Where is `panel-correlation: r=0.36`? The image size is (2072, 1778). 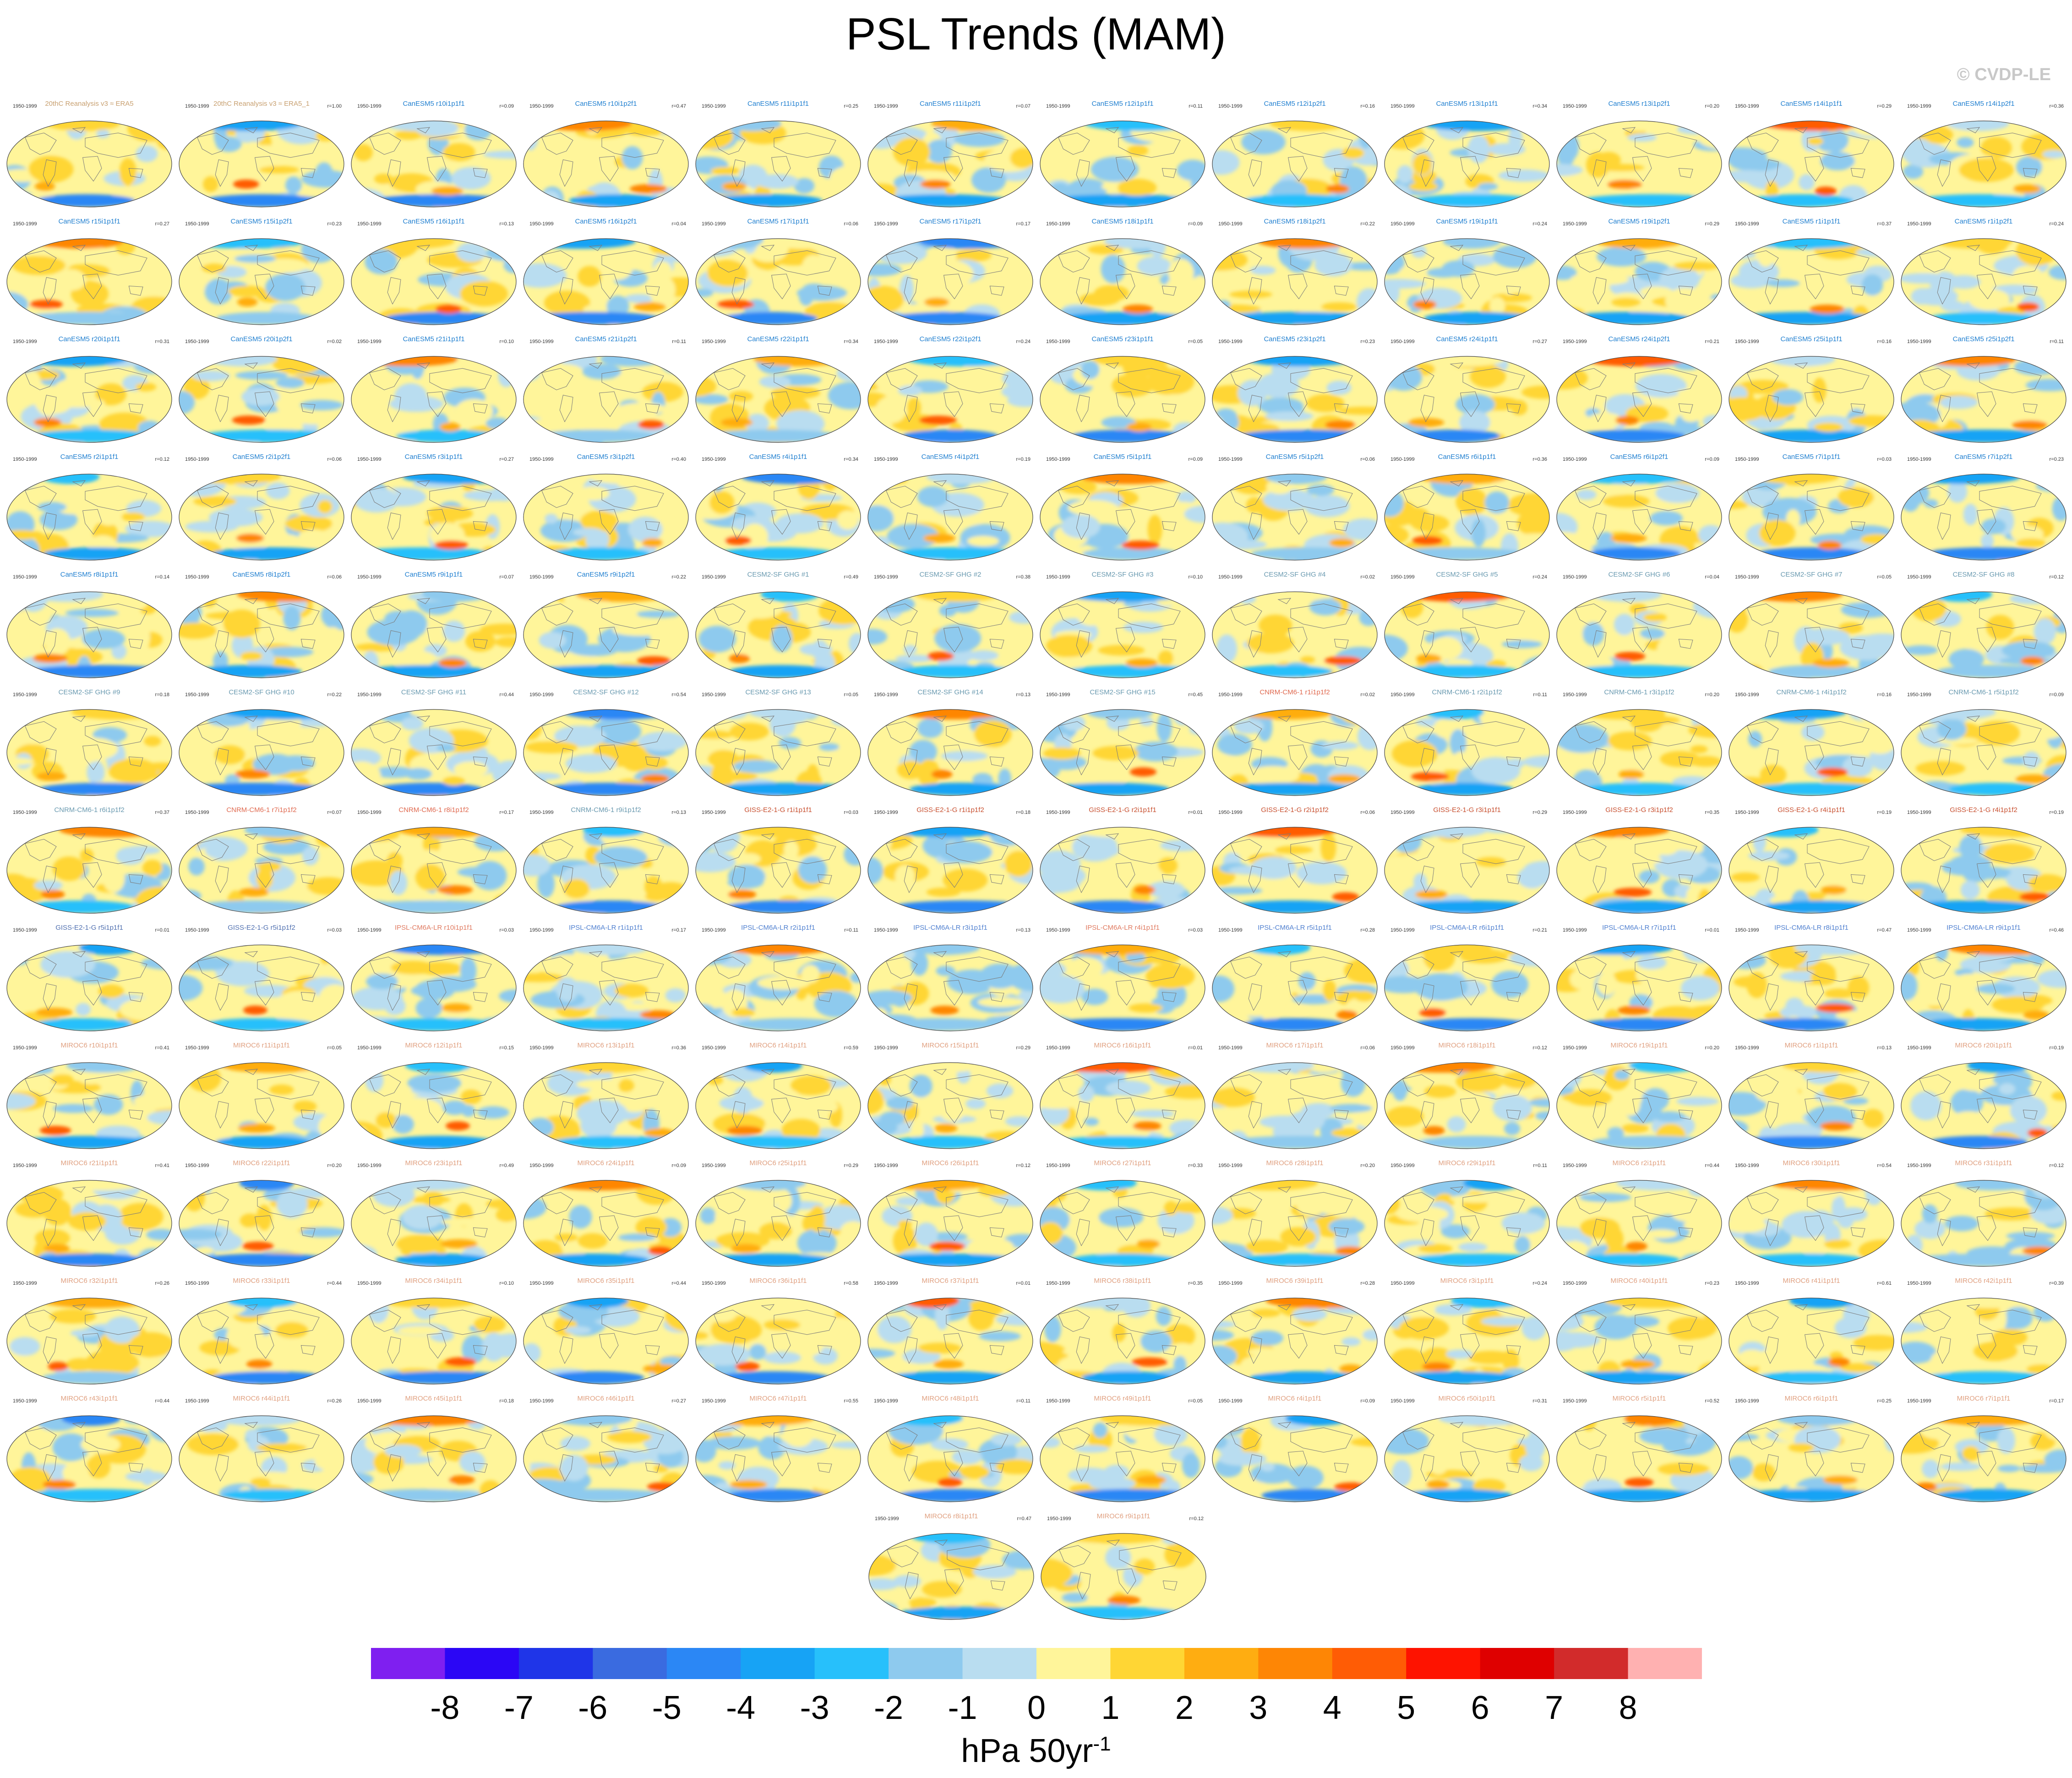
panel-correlation: r=0.36 is located at coordinates (2057, 106).